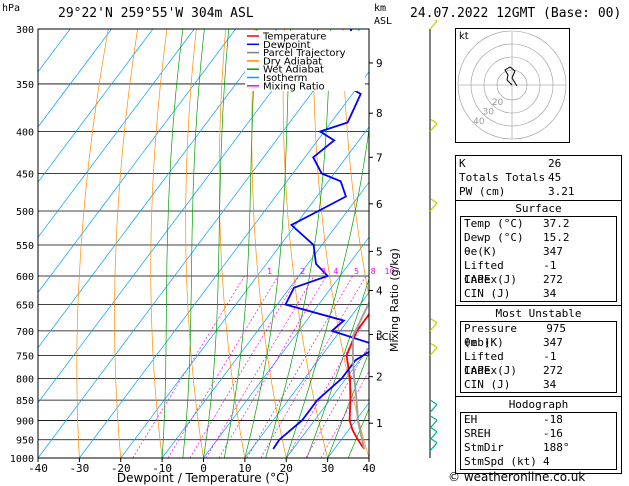 The height and width of the screenshot is (486, 629). What do you see at coordinates (479, 122) in the screenshot?
I see `hodograph-ring-label: 40` at bounding box center [479, 122].